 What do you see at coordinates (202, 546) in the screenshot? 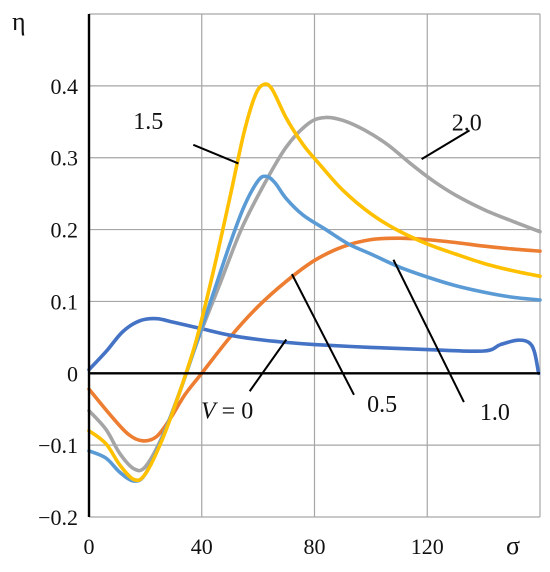
I see `x-tick-label: 40` at bounding box center [202, 546].